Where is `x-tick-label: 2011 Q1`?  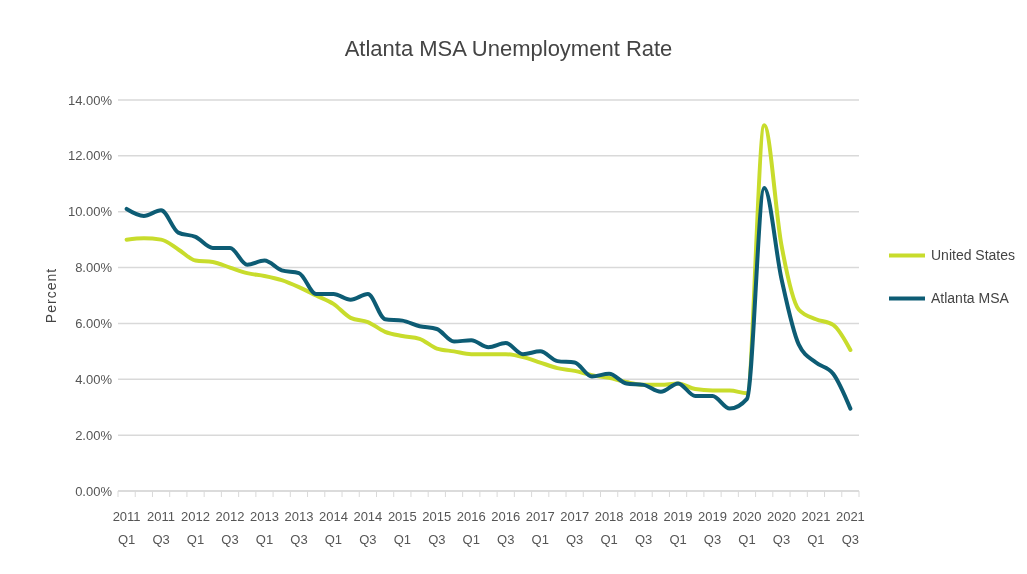
x-tick-label: 2011 Q1 is located at coordinates (126, 528).